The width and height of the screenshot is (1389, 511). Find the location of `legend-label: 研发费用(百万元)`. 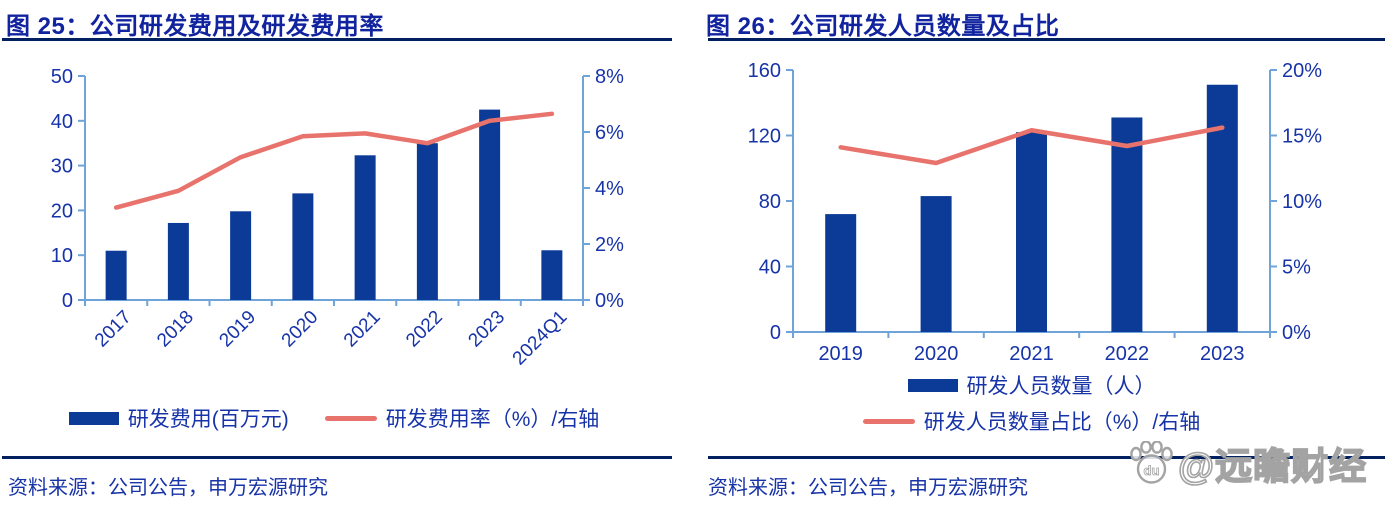

legend-label: 研发费用(百万元) is located at coordinates (208, 419).